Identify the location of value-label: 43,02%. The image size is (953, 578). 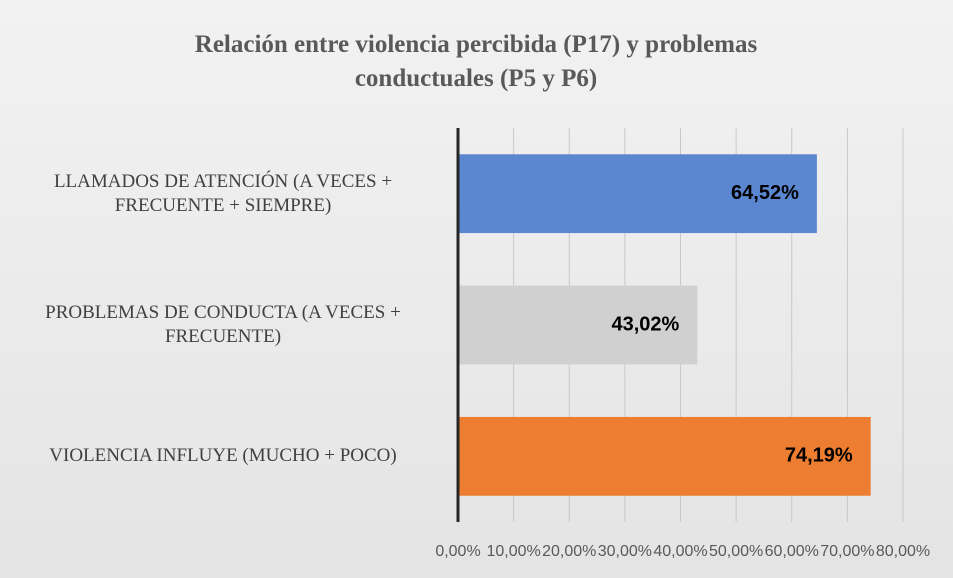
(645, 324).